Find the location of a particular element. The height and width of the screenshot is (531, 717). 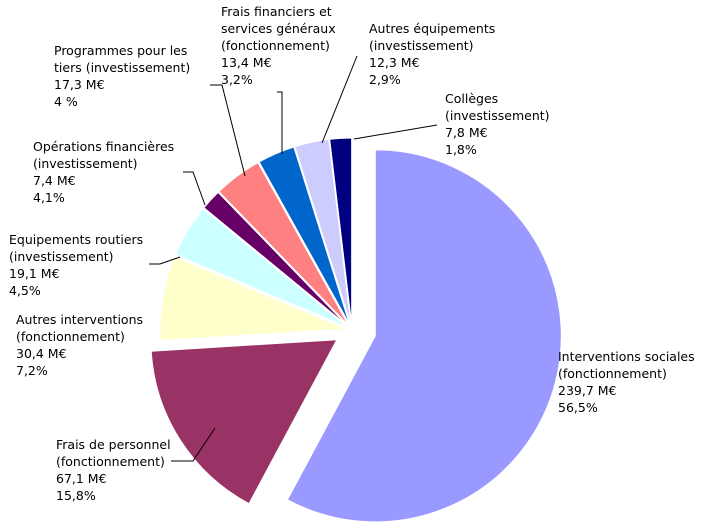

leader-line-frais-financiers is located at coordinates (280, 122).